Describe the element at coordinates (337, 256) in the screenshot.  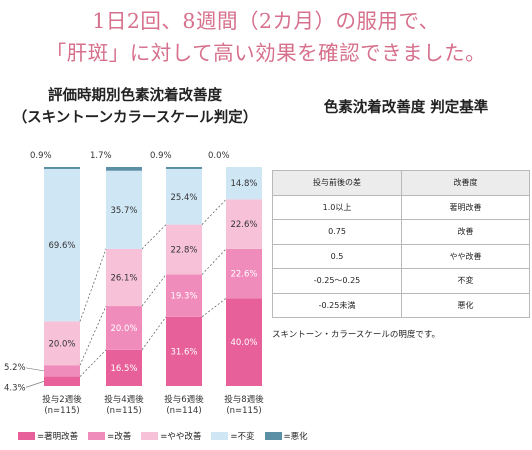
I see `criteria-diff: 0.5` at that location.